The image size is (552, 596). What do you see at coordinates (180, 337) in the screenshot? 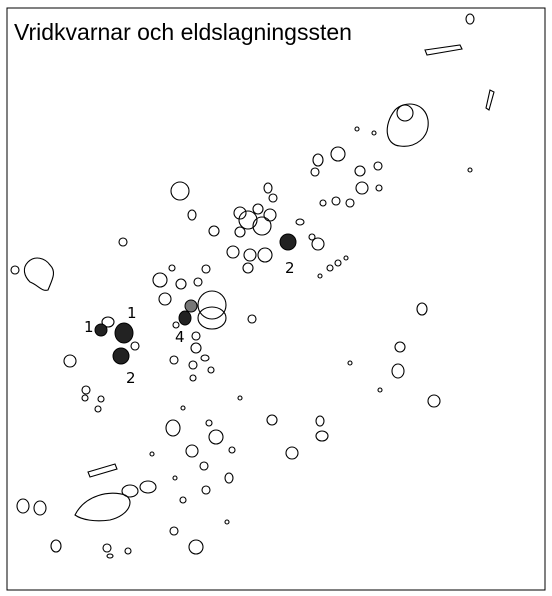
I see `label: 4` at bounding box center [180, 337].